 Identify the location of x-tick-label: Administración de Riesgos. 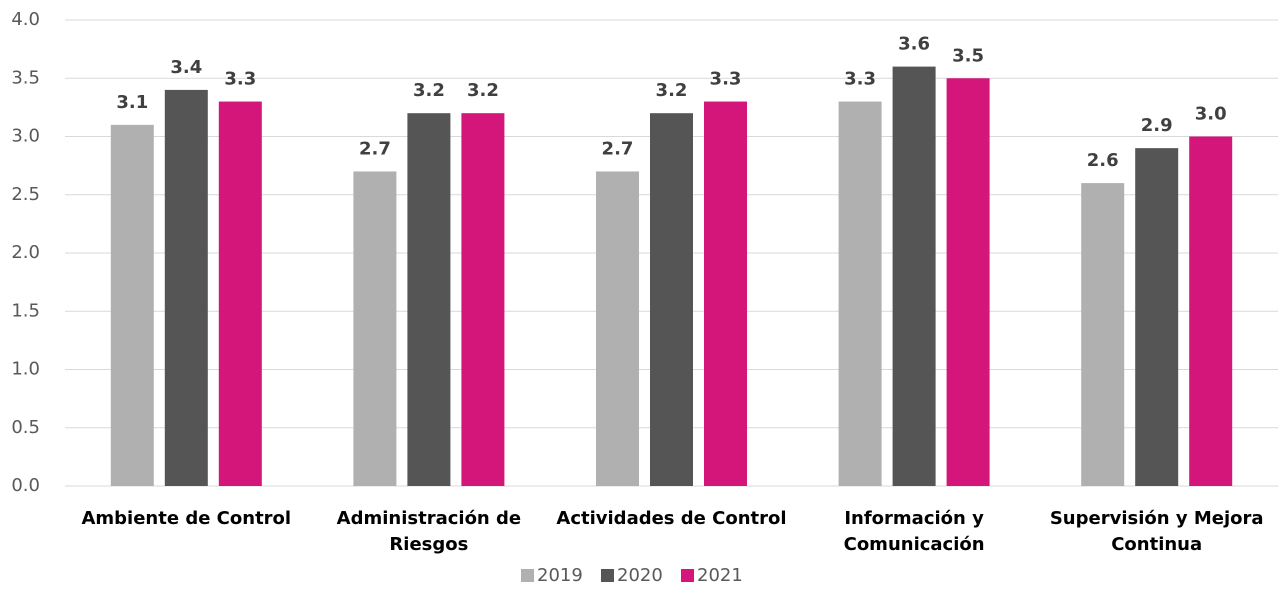
(429, 531).